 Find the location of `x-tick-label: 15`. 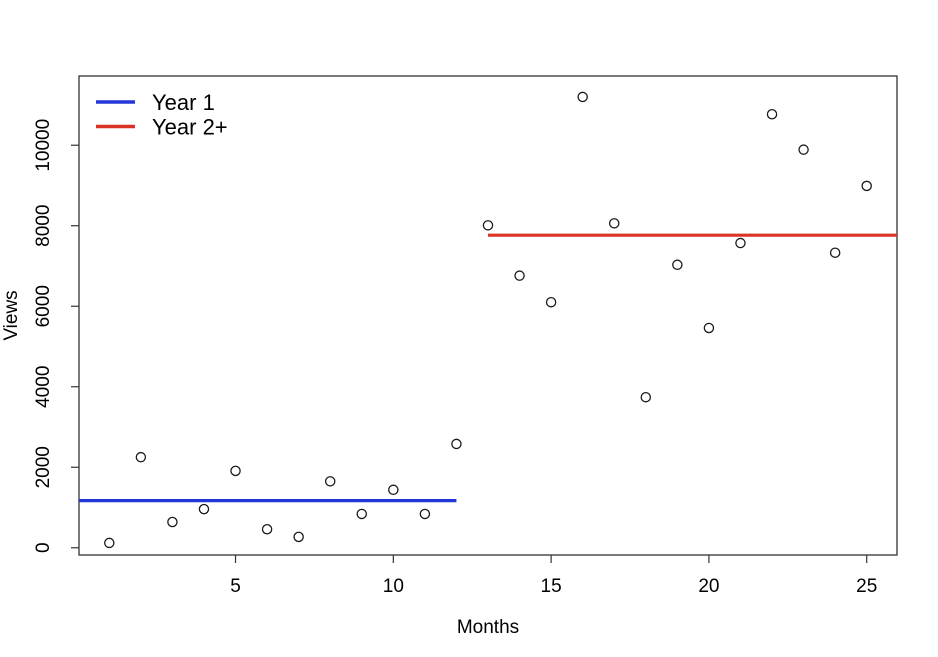

x-tick-label: 15 is located at coordinates (551, 586).